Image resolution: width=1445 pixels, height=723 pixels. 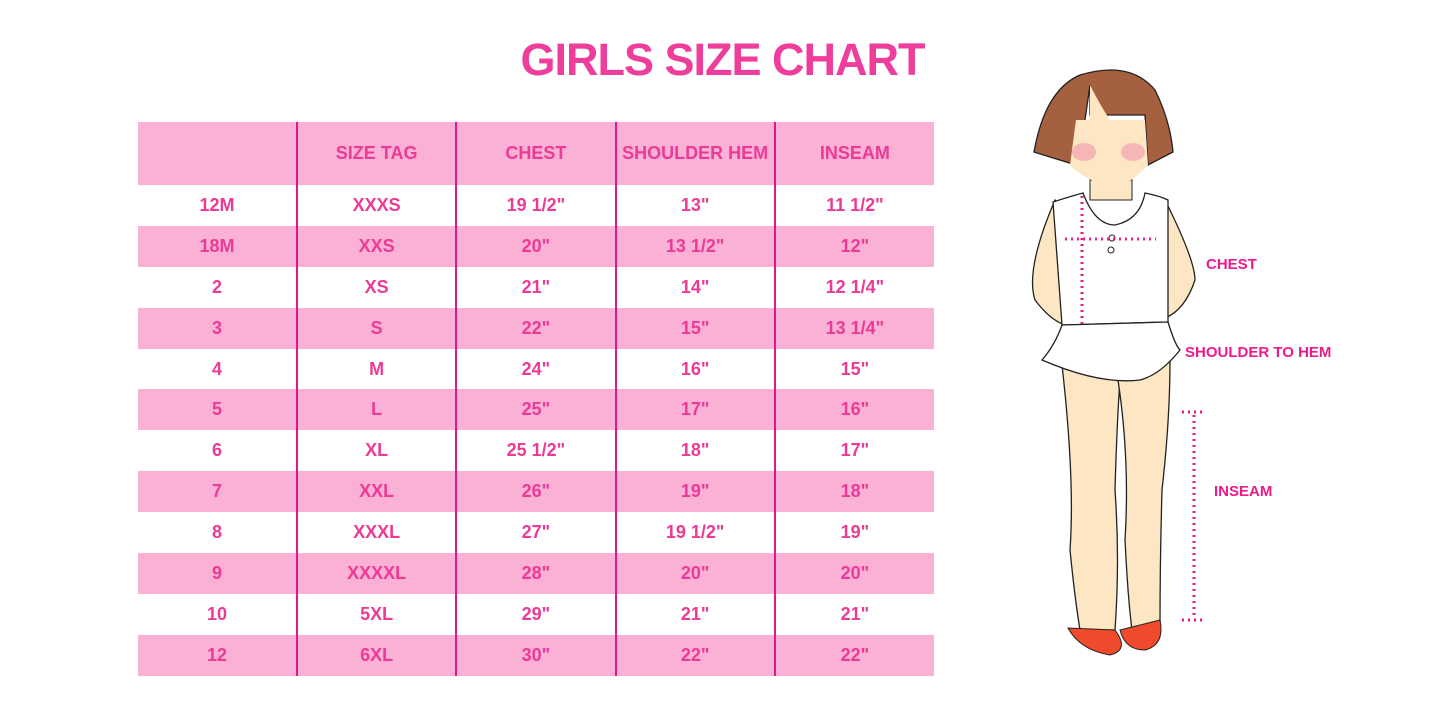 I want to click on table-header-row: SIZE TAG CHEST SHOULDER HEM INSEAM, so click(x=536, y=153).